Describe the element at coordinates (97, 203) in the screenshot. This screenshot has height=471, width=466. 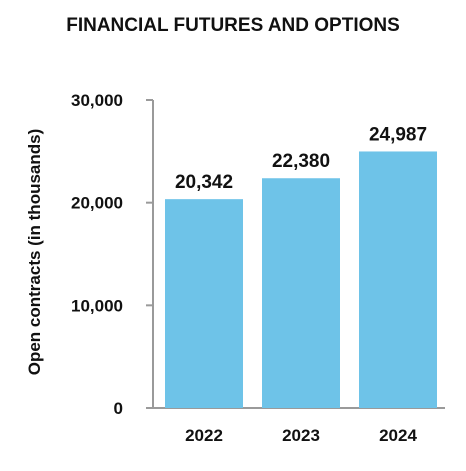
I see `y-tick-label: 20,000` at that location.